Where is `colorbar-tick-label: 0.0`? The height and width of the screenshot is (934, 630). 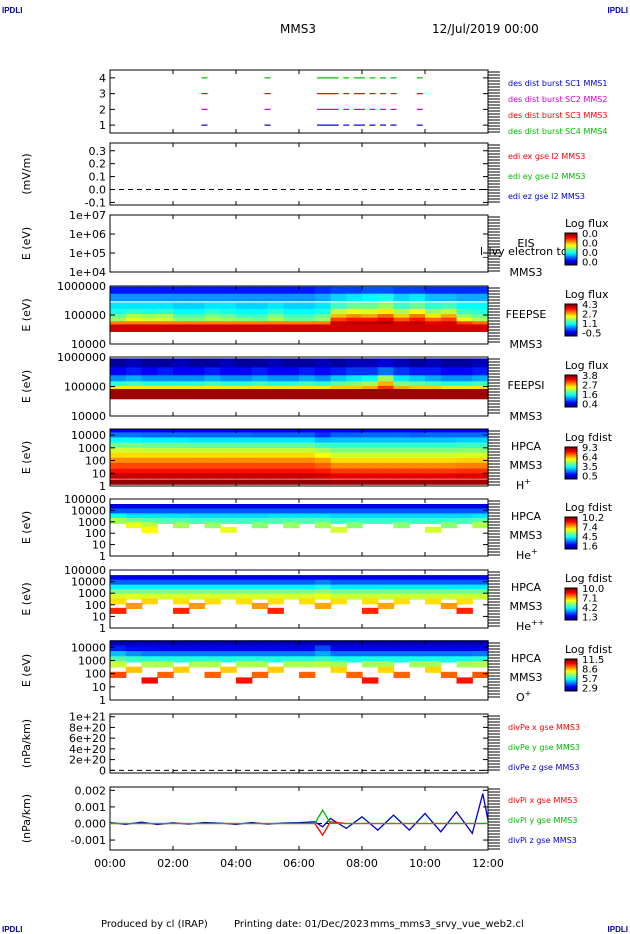 colorbar-tick-label: 0.0 is located at coordinates (590, 263).